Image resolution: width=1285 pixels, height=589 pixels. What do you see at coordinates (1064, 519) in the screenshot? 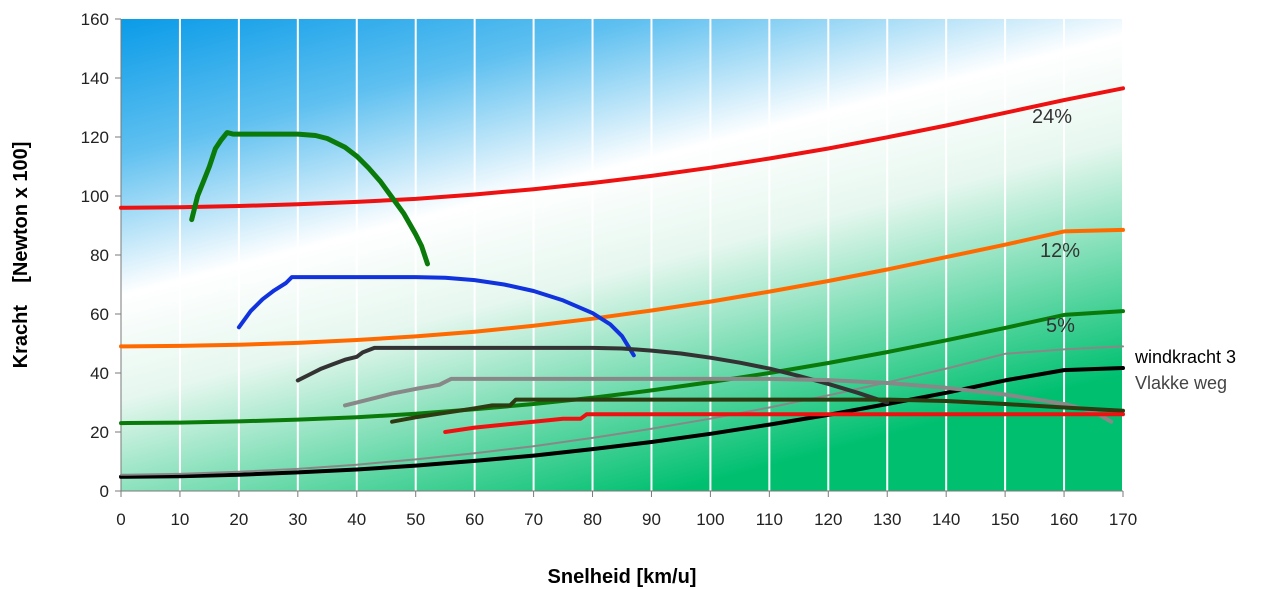
I see `x-tick-label: 160` at bounding box center [1064, 519].